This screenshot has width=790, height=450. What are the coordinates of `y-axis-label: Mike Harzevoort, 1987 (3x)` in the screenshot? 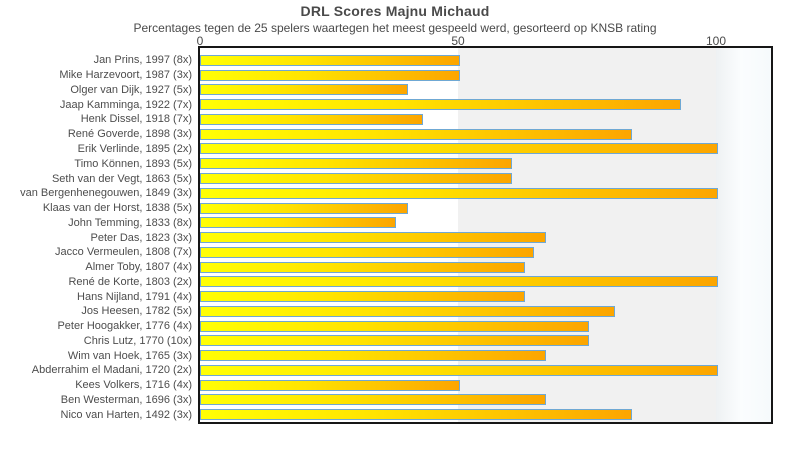 It's located at (125, 75).